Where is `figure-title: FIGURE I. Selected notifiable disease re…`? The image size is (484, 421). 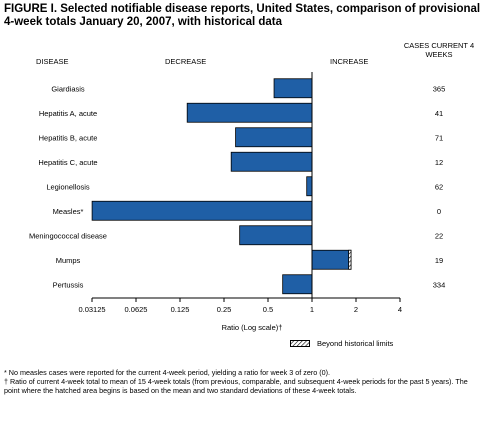 figure-title: FIGURE I. Selected notifiable disease re… is located at coordinates (242, 15).